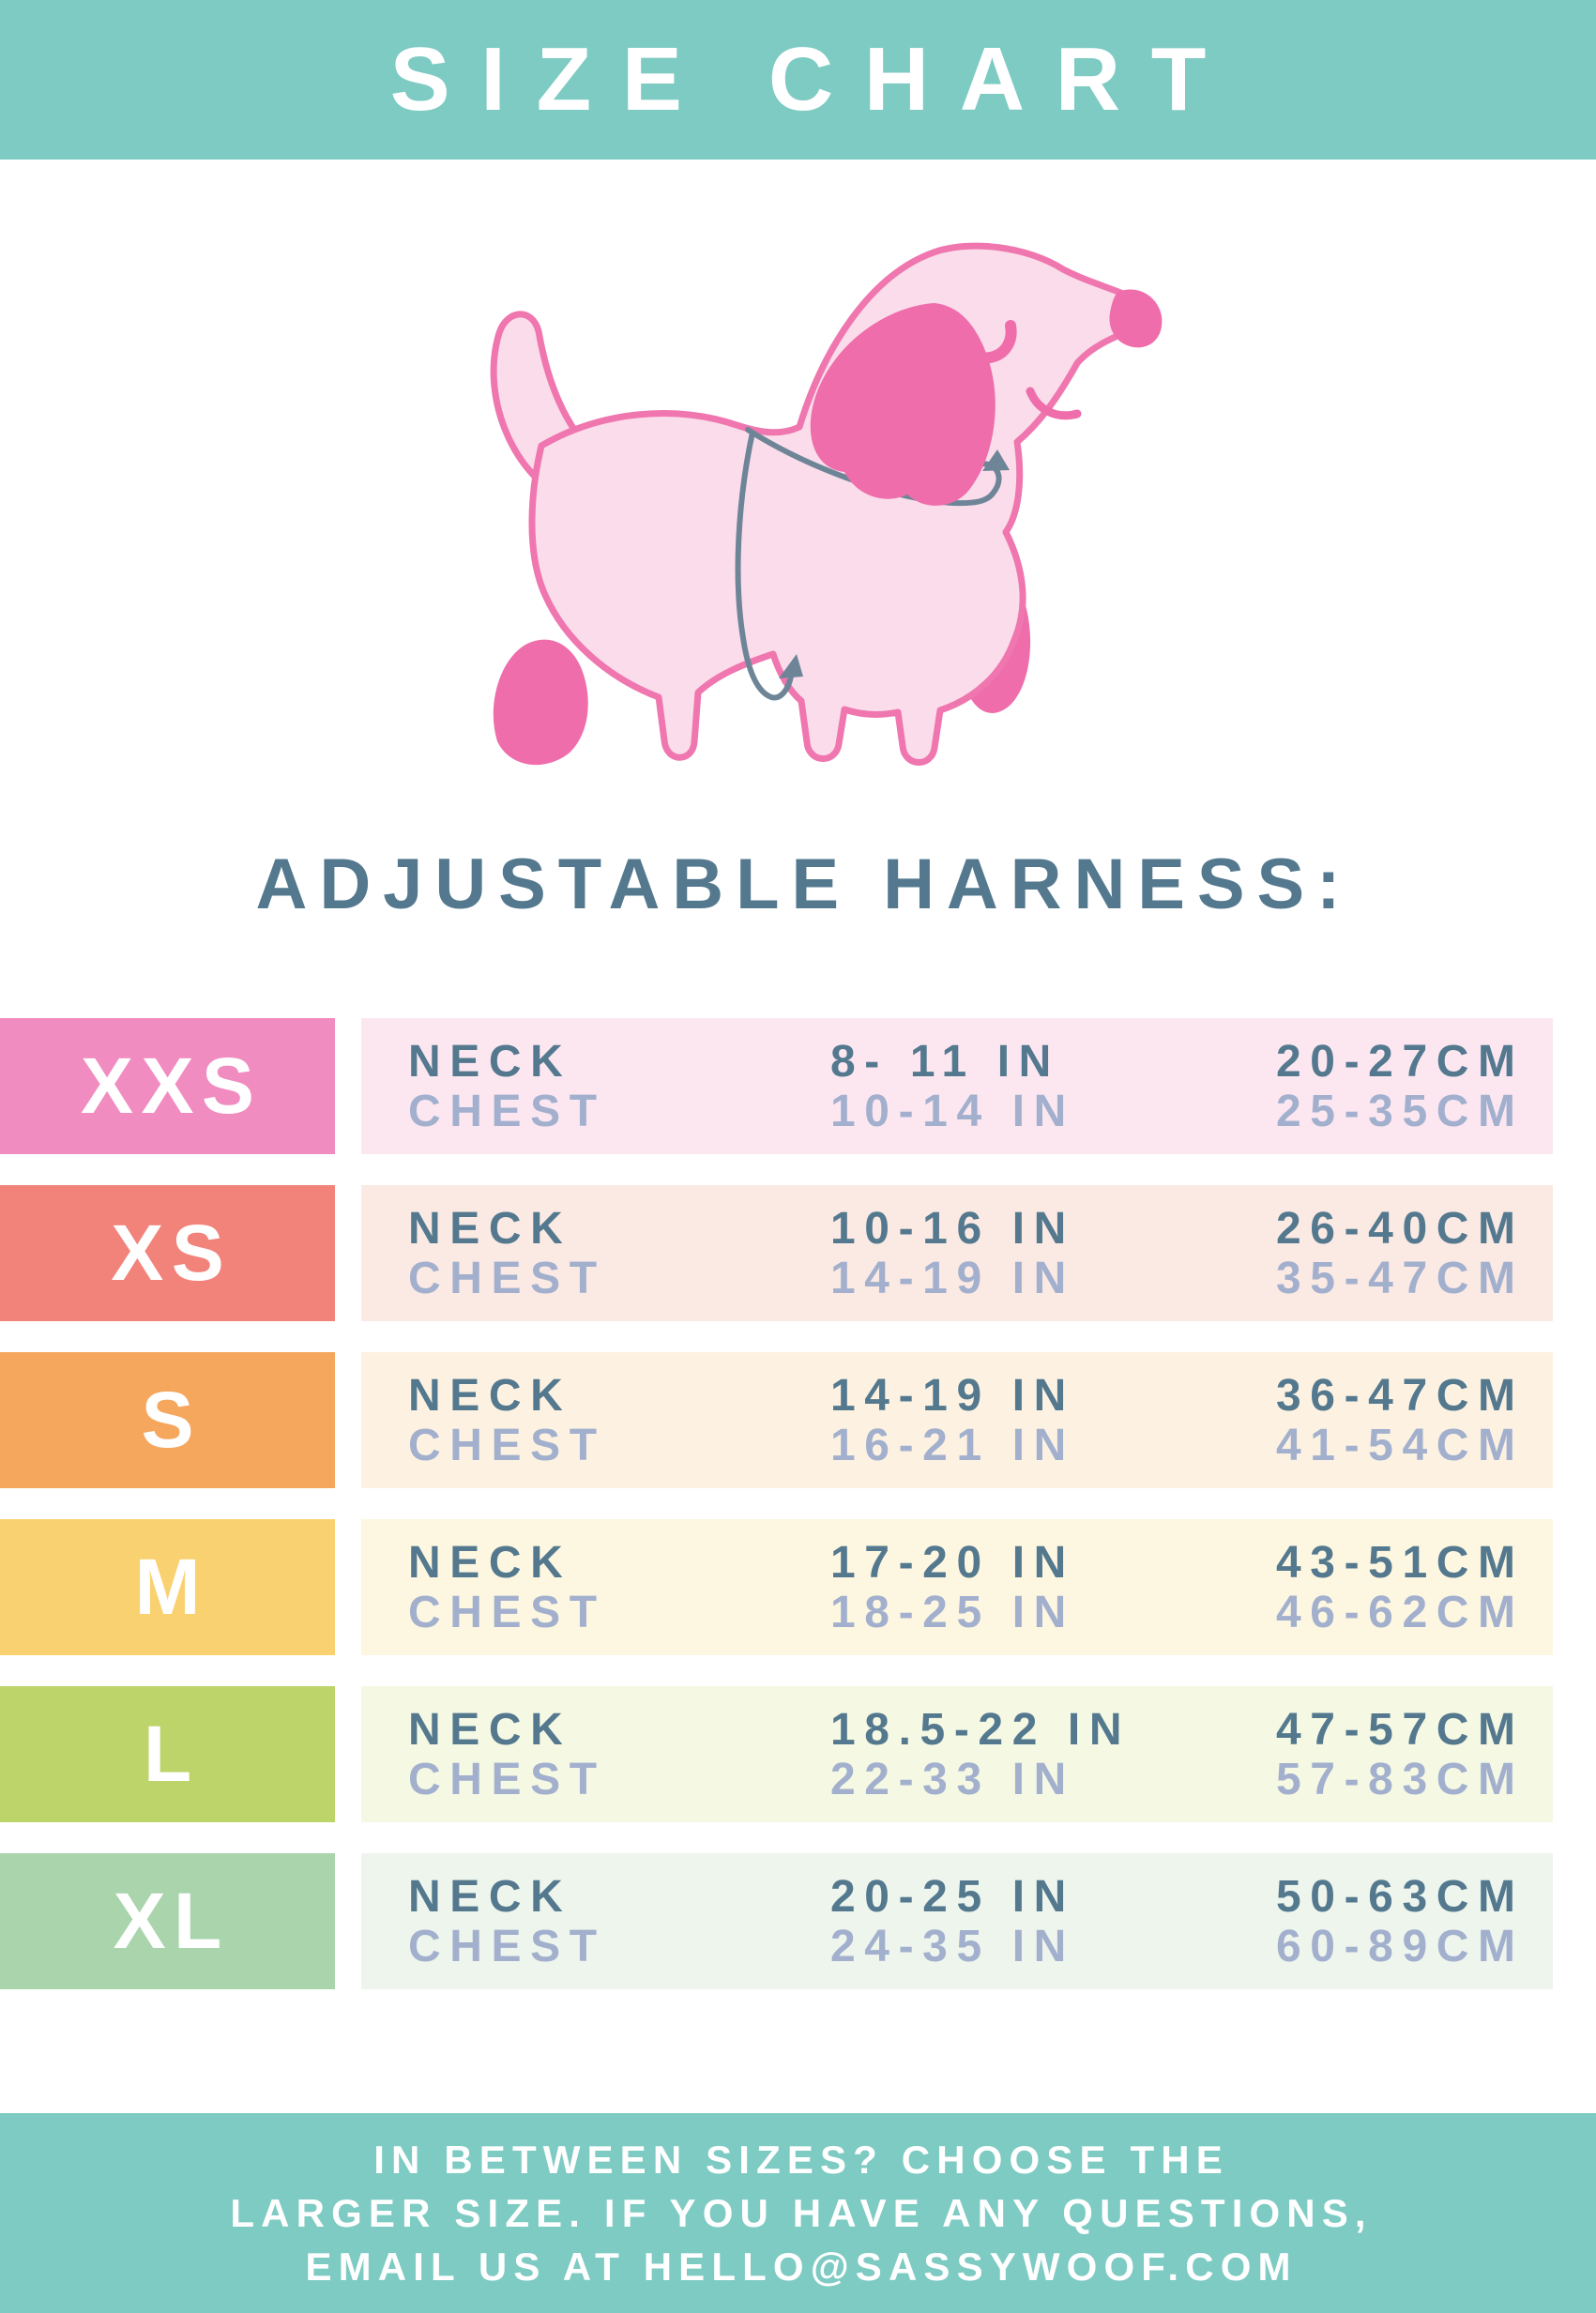  I want to click on dog-body, so click(838, 504).